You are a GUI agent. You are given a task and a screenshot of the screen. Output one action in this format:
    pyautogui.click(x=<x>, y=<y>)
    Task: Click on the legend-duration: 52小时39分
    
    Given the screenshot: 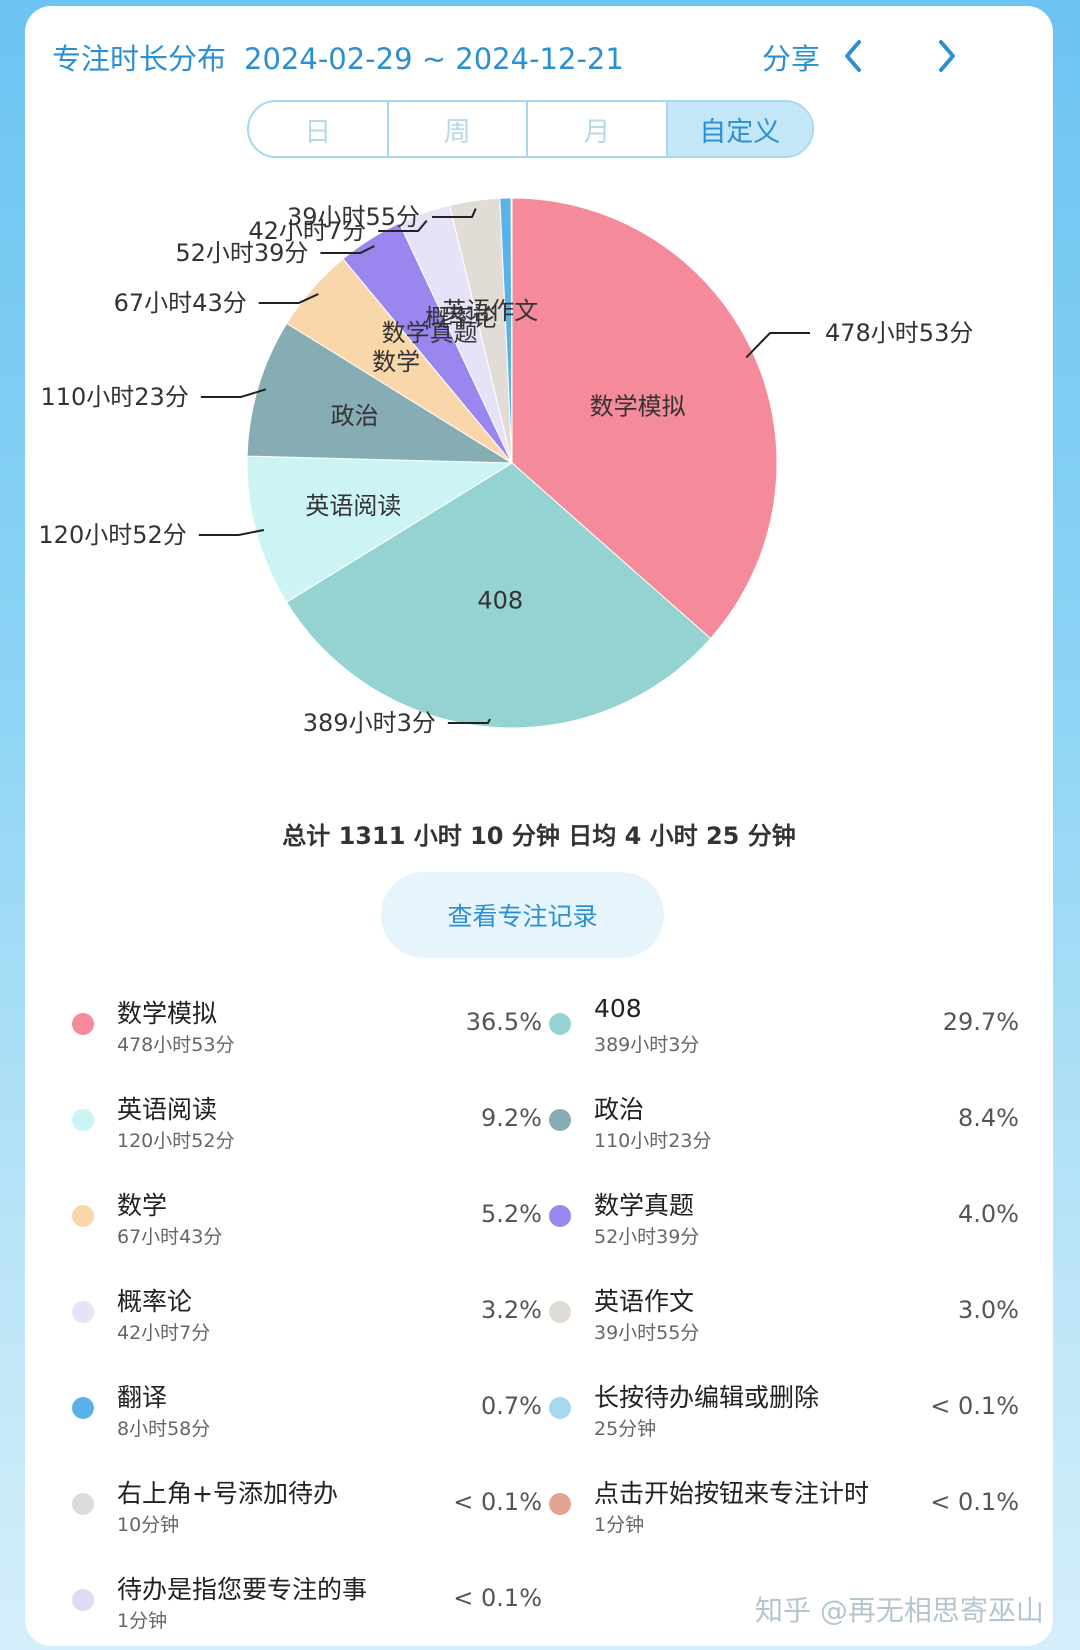 What is the action you would take?
    pyautogui.click(x=647, y=1237)
    